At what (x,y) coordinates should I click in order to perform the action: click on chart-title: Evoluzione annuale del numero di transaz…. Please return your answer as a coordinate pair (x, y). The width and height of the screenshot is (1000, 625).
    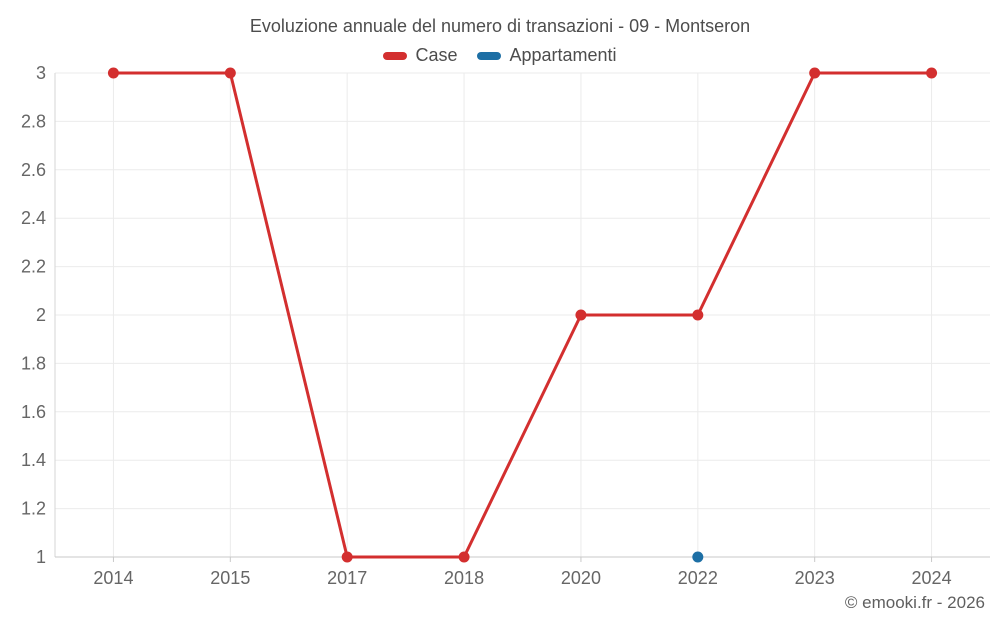
    Looking at the image, I should click on (500, 26).